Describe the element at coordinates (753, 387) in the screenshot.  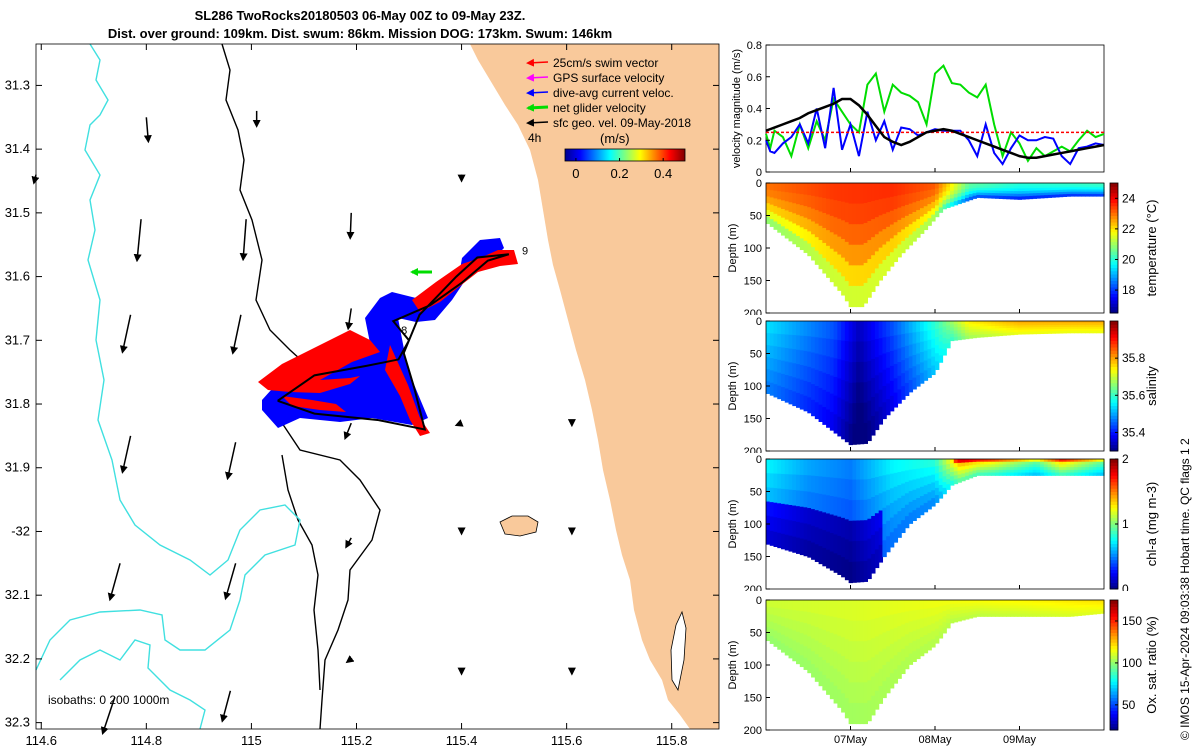
I see `section-y-tick-label: 100` at that location.